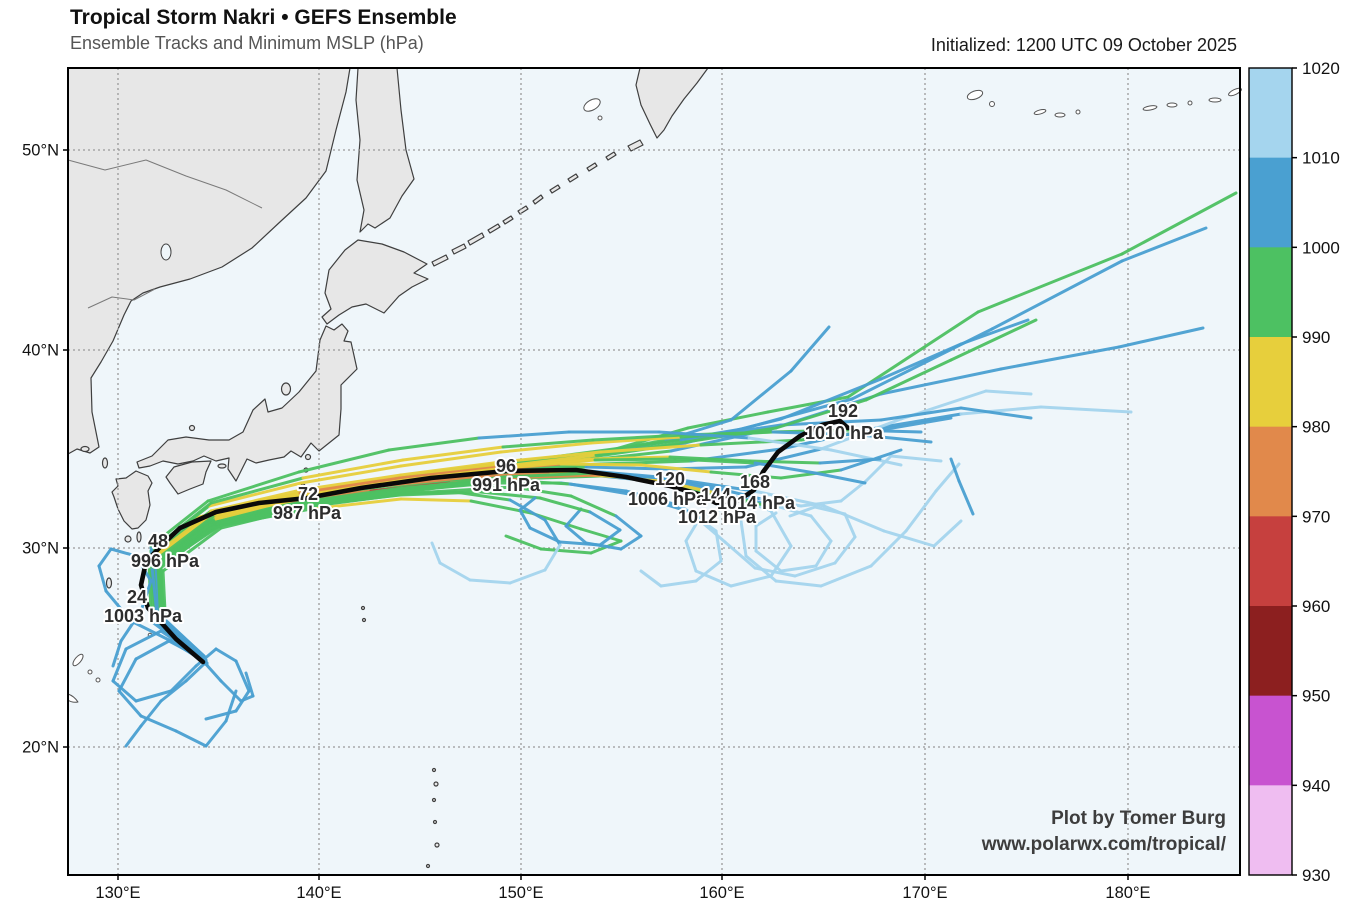 This screenshot has height=912, width=1355. What do you see at coordinates (1321, 247) in the screenshot?
I see `colorbar-tick-label: 1000` at bounding box center [1321, 247].